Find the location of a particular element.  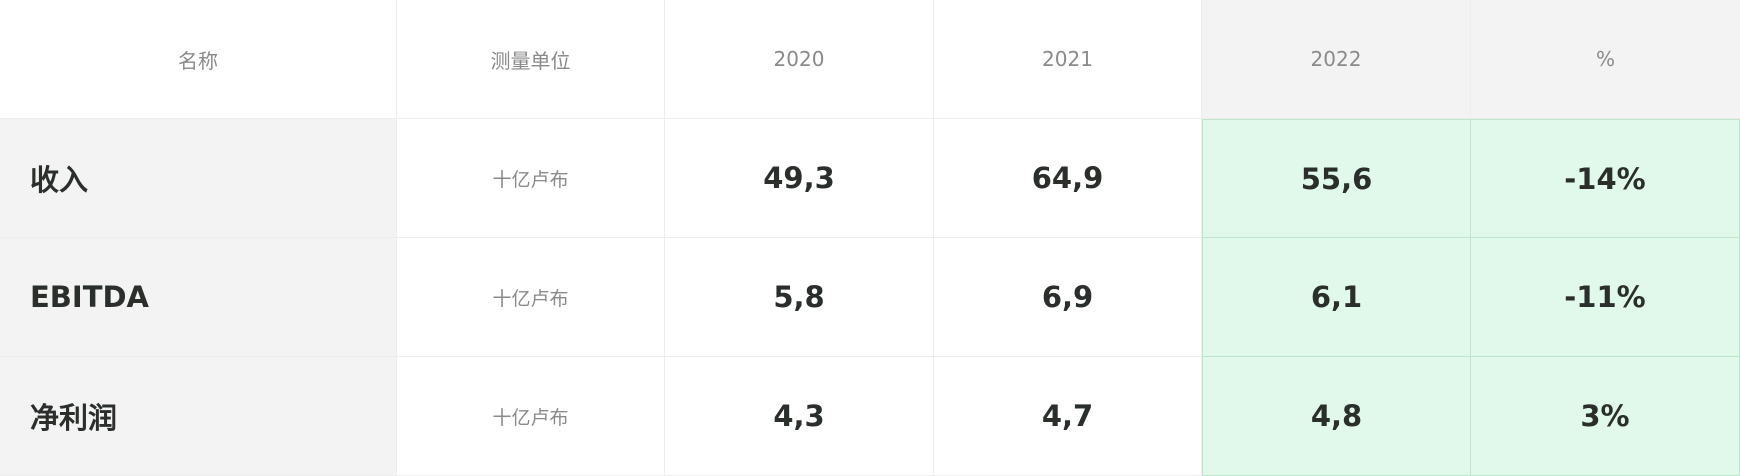

row-name: 净利润 is located at coordinates (198, 416).